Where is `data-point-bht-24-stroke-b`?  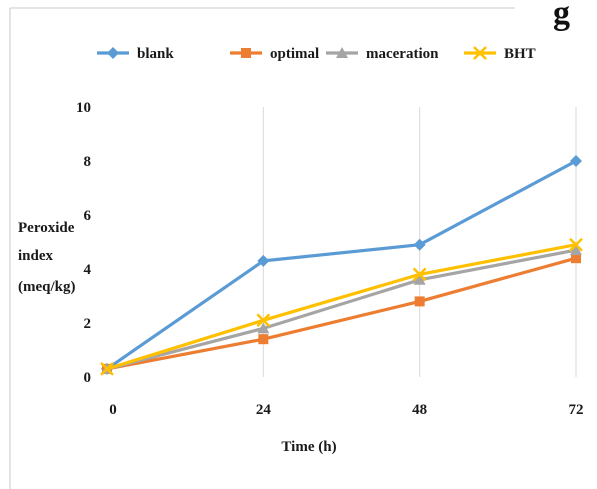
data-point-bht-24-stroke-b is located at coordinates (263, 320).